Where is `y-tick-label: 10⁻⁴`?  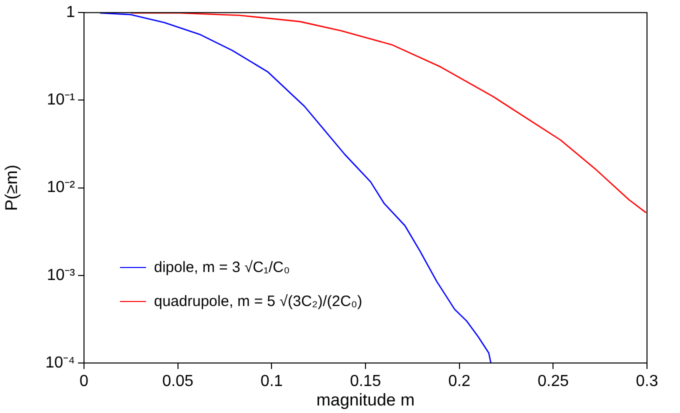
y-tick-label: 10⁻⁴ is located at coordinates (60, 363).